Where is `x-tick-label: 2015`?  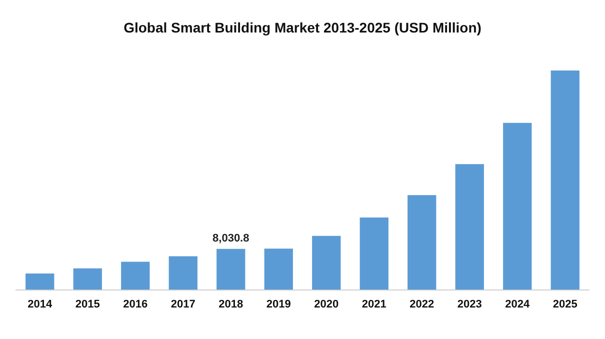 x-tick-label: 2015 is located at coordinates (87, 304).